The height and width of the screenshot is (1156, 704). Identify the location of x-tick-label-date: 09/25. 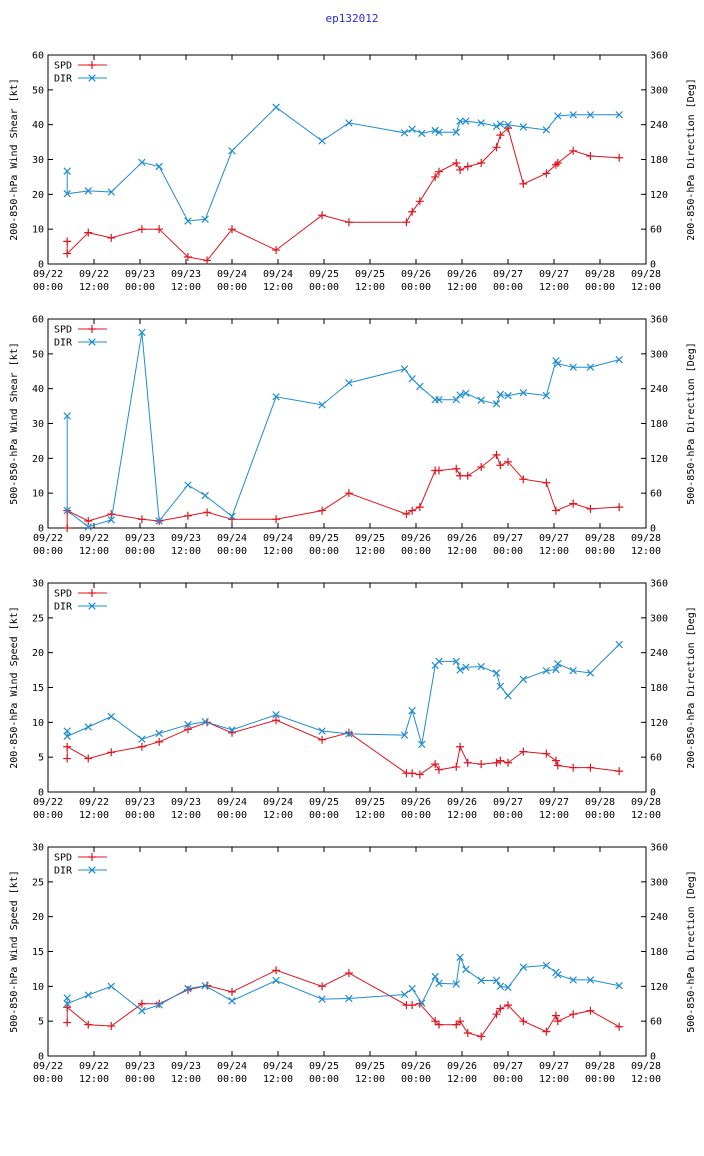
(370, 1066).